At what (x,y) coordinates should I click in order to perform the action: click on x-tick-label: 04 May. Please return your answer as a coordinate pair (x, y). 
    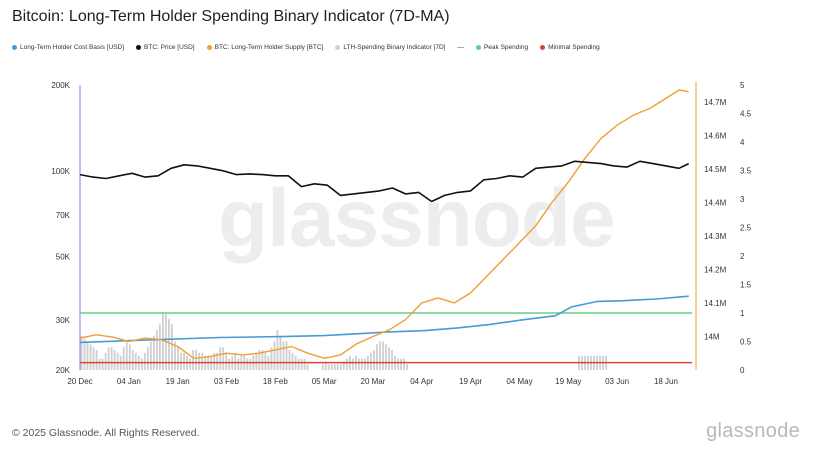
    Looking at the image, I should click on (519, 381).